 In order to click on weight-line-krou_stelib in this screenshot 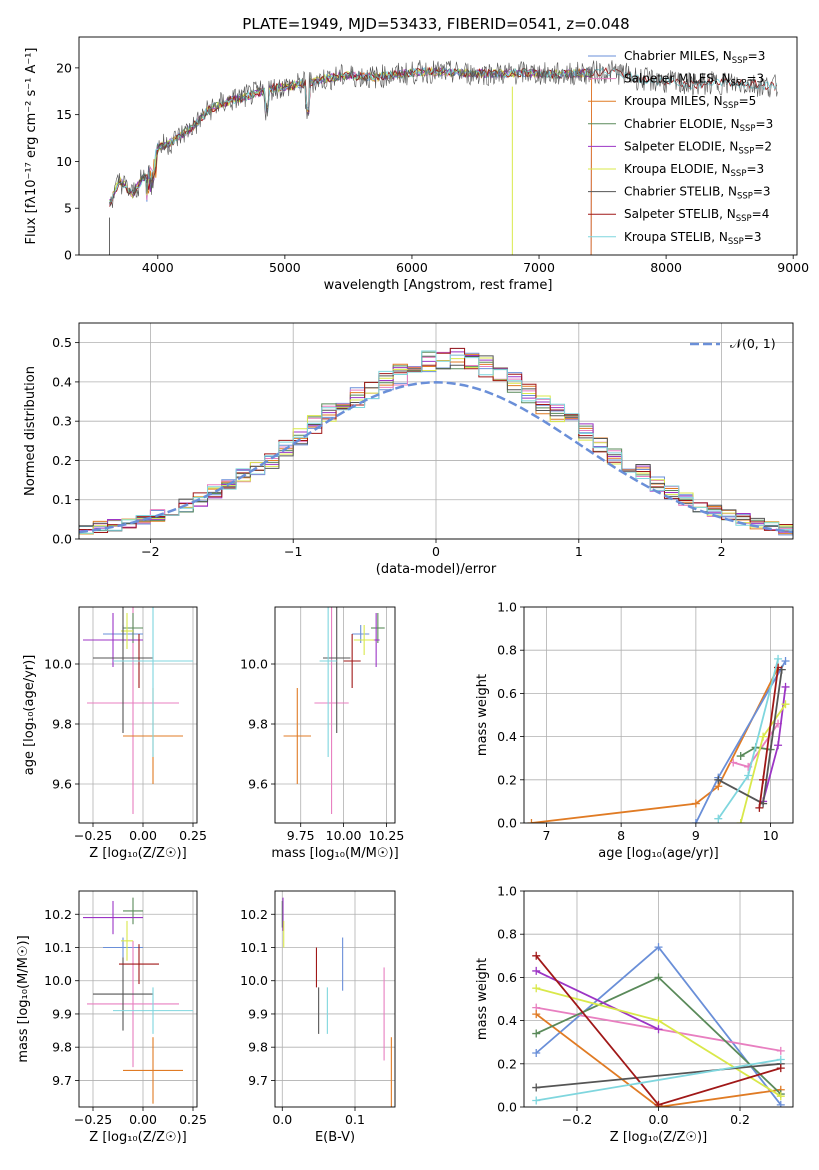, I will do `click(658, 1080)`.